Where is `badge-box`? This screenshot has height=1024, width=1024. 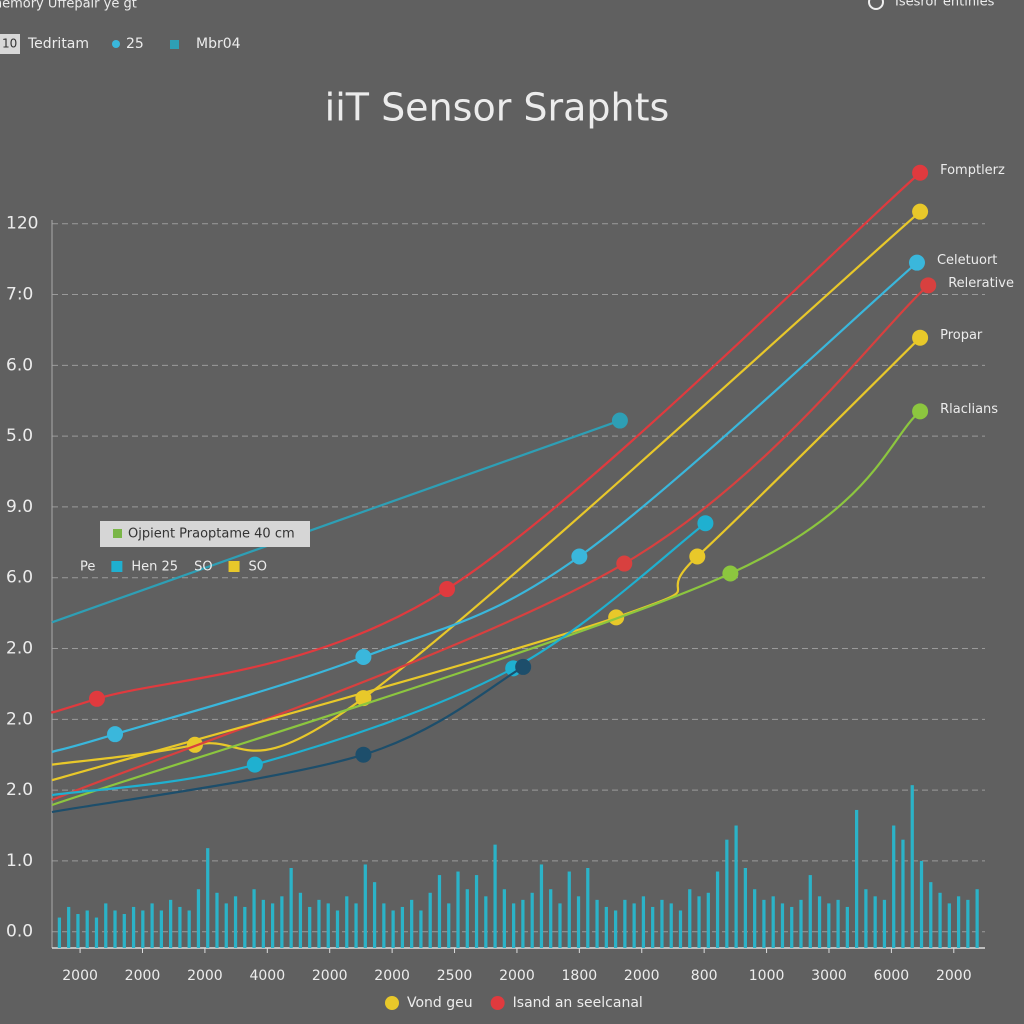
badge-box is located at coordinates (10, 44).